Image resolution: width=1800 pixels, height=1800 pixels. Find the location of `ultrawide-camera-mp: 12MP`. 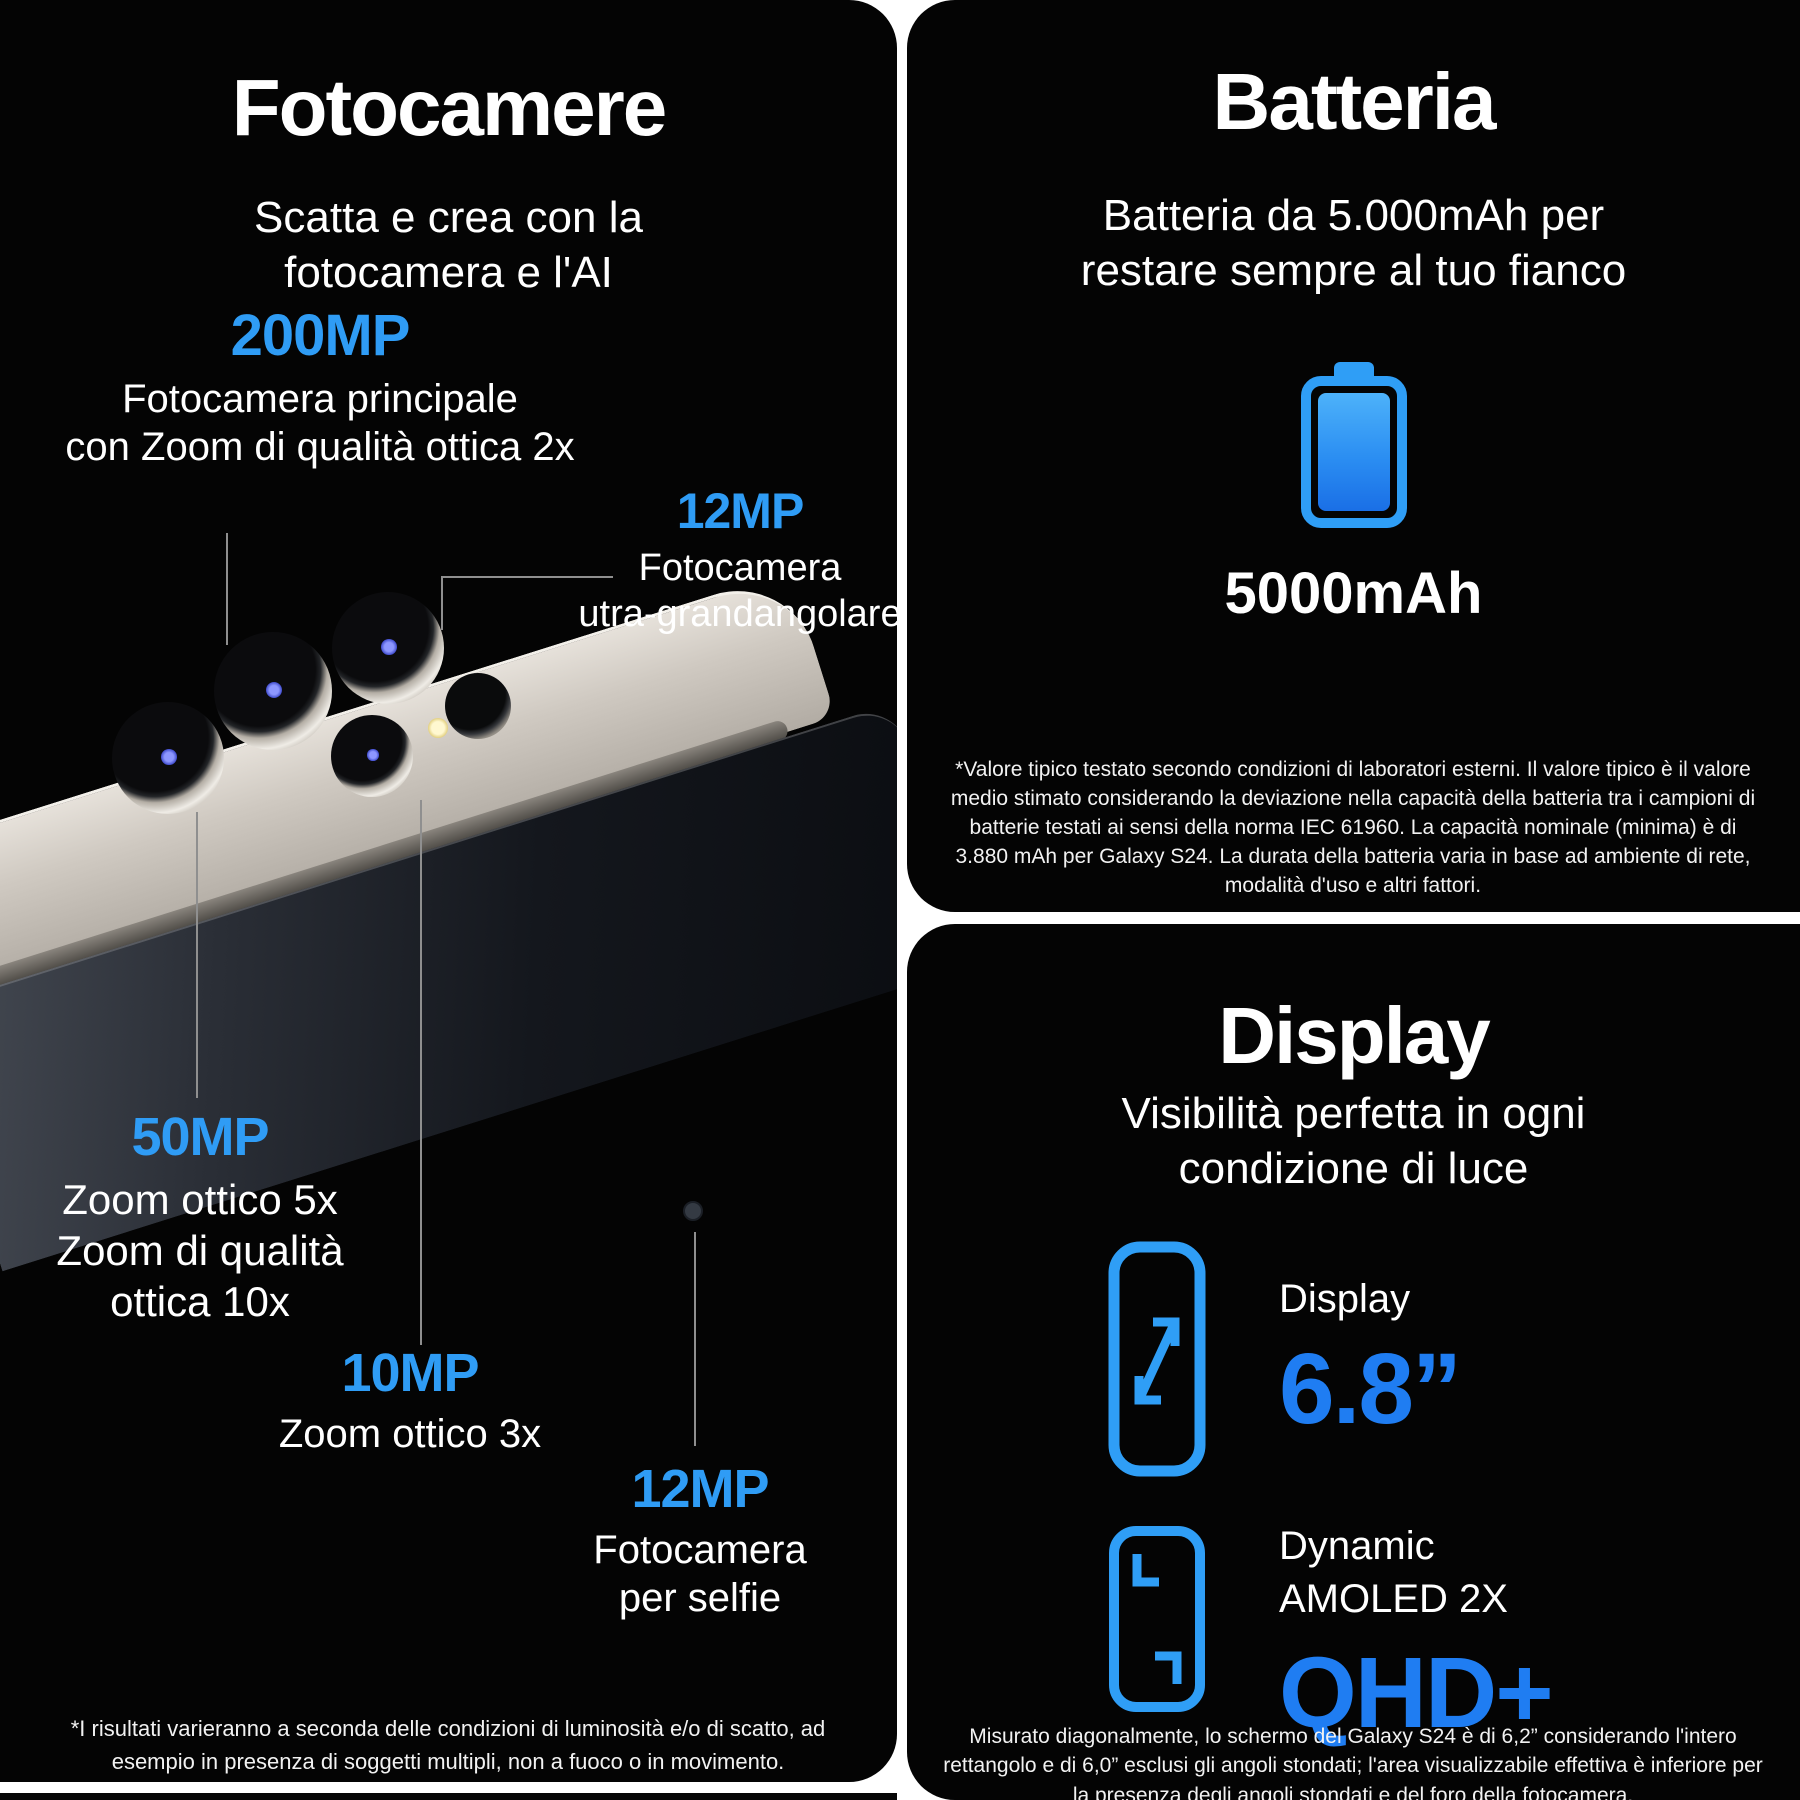

ultrawide-camera-mp: 12MP is located at coordinates (740, 511).